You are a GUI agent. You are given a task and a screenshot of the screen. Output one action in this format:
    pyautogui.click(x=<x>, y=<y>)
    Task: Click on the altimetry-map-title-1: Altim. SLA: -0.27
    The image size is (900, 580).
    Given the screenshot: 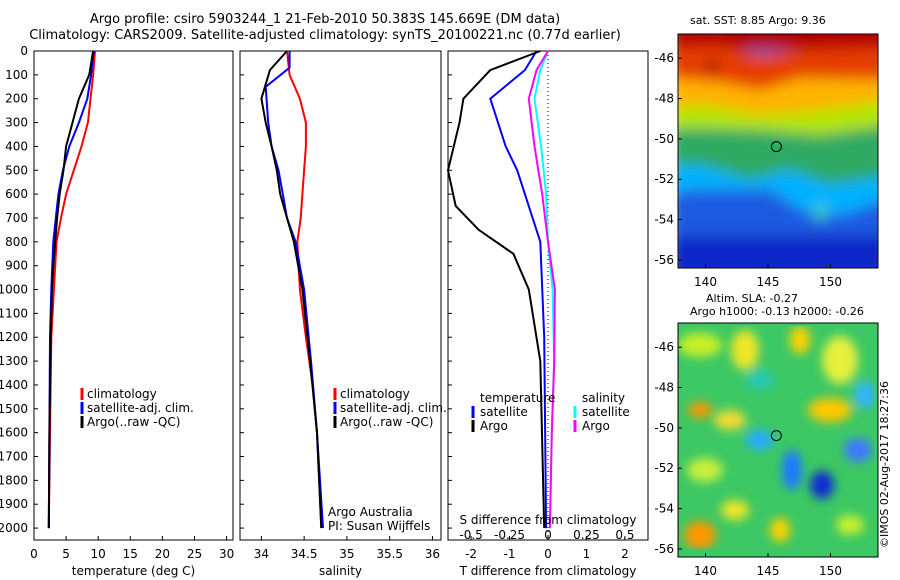 What is the action you would take?
    pyautogui.click(x=752, y=298)
    